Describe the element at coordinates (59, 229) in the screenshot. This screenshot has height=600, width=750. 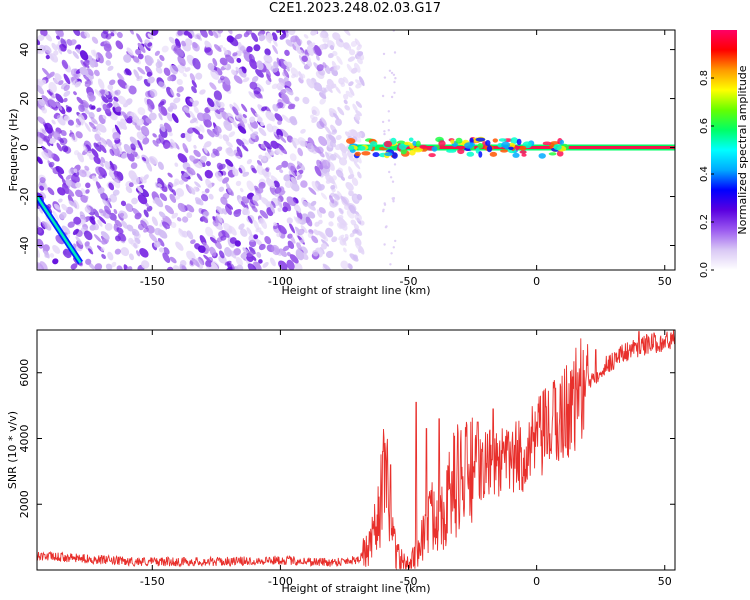
I see `chirp-line-core` at that location.